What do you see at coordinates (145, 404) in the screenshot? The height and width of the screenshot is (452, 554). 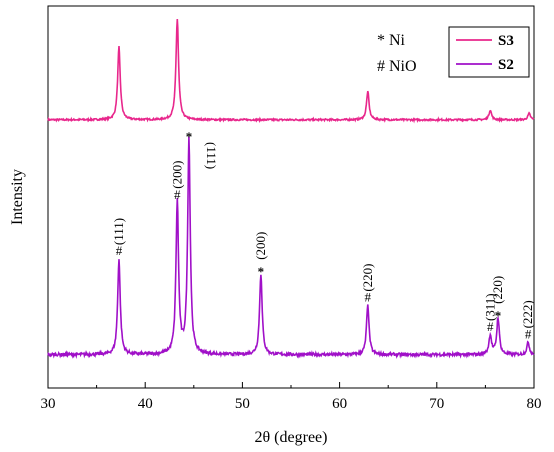 I see `x-tick-label: 40` at bounding box center [145, 404].